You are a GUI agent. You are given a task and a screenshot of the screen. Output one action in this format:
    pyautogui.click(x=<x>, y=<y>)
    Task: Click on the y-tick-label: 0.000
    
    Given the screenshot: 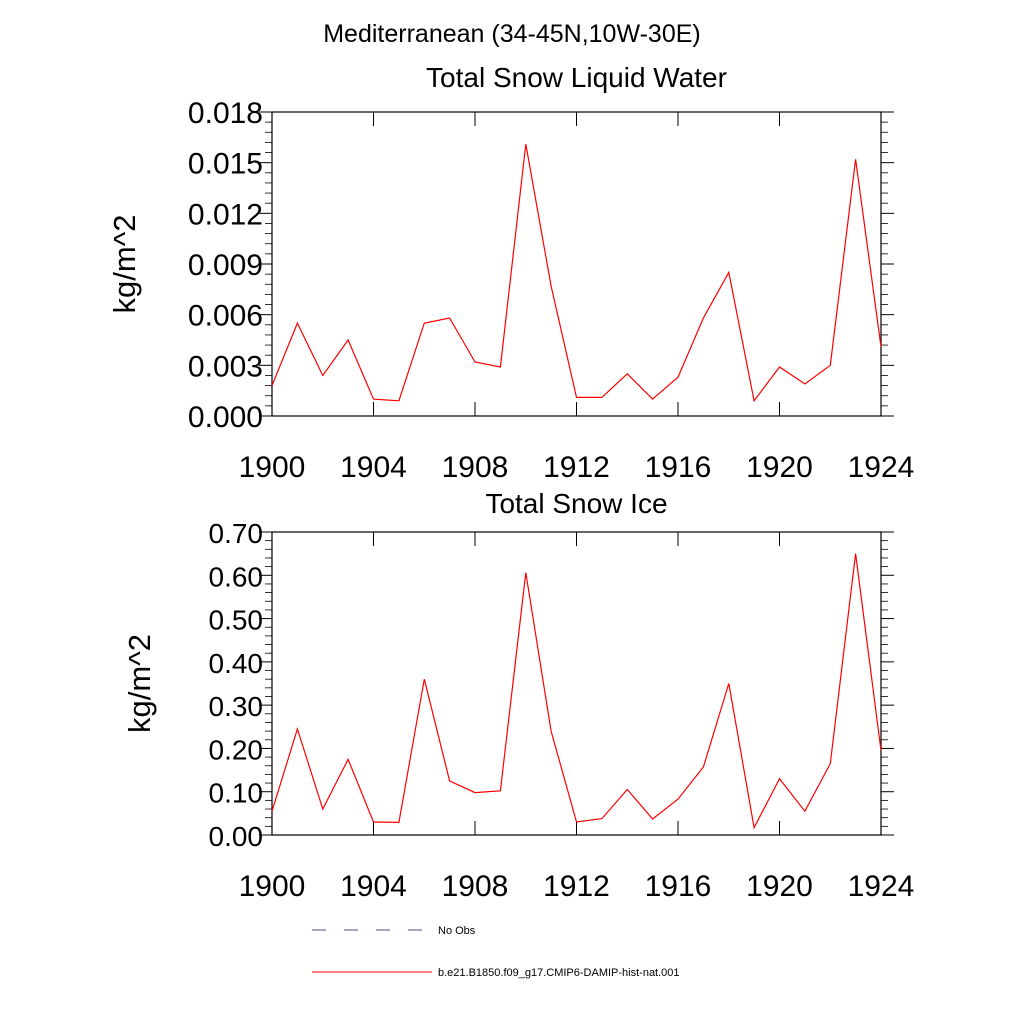 What is the action you would take?
    pyautogui.click(x=225, y=417)
    